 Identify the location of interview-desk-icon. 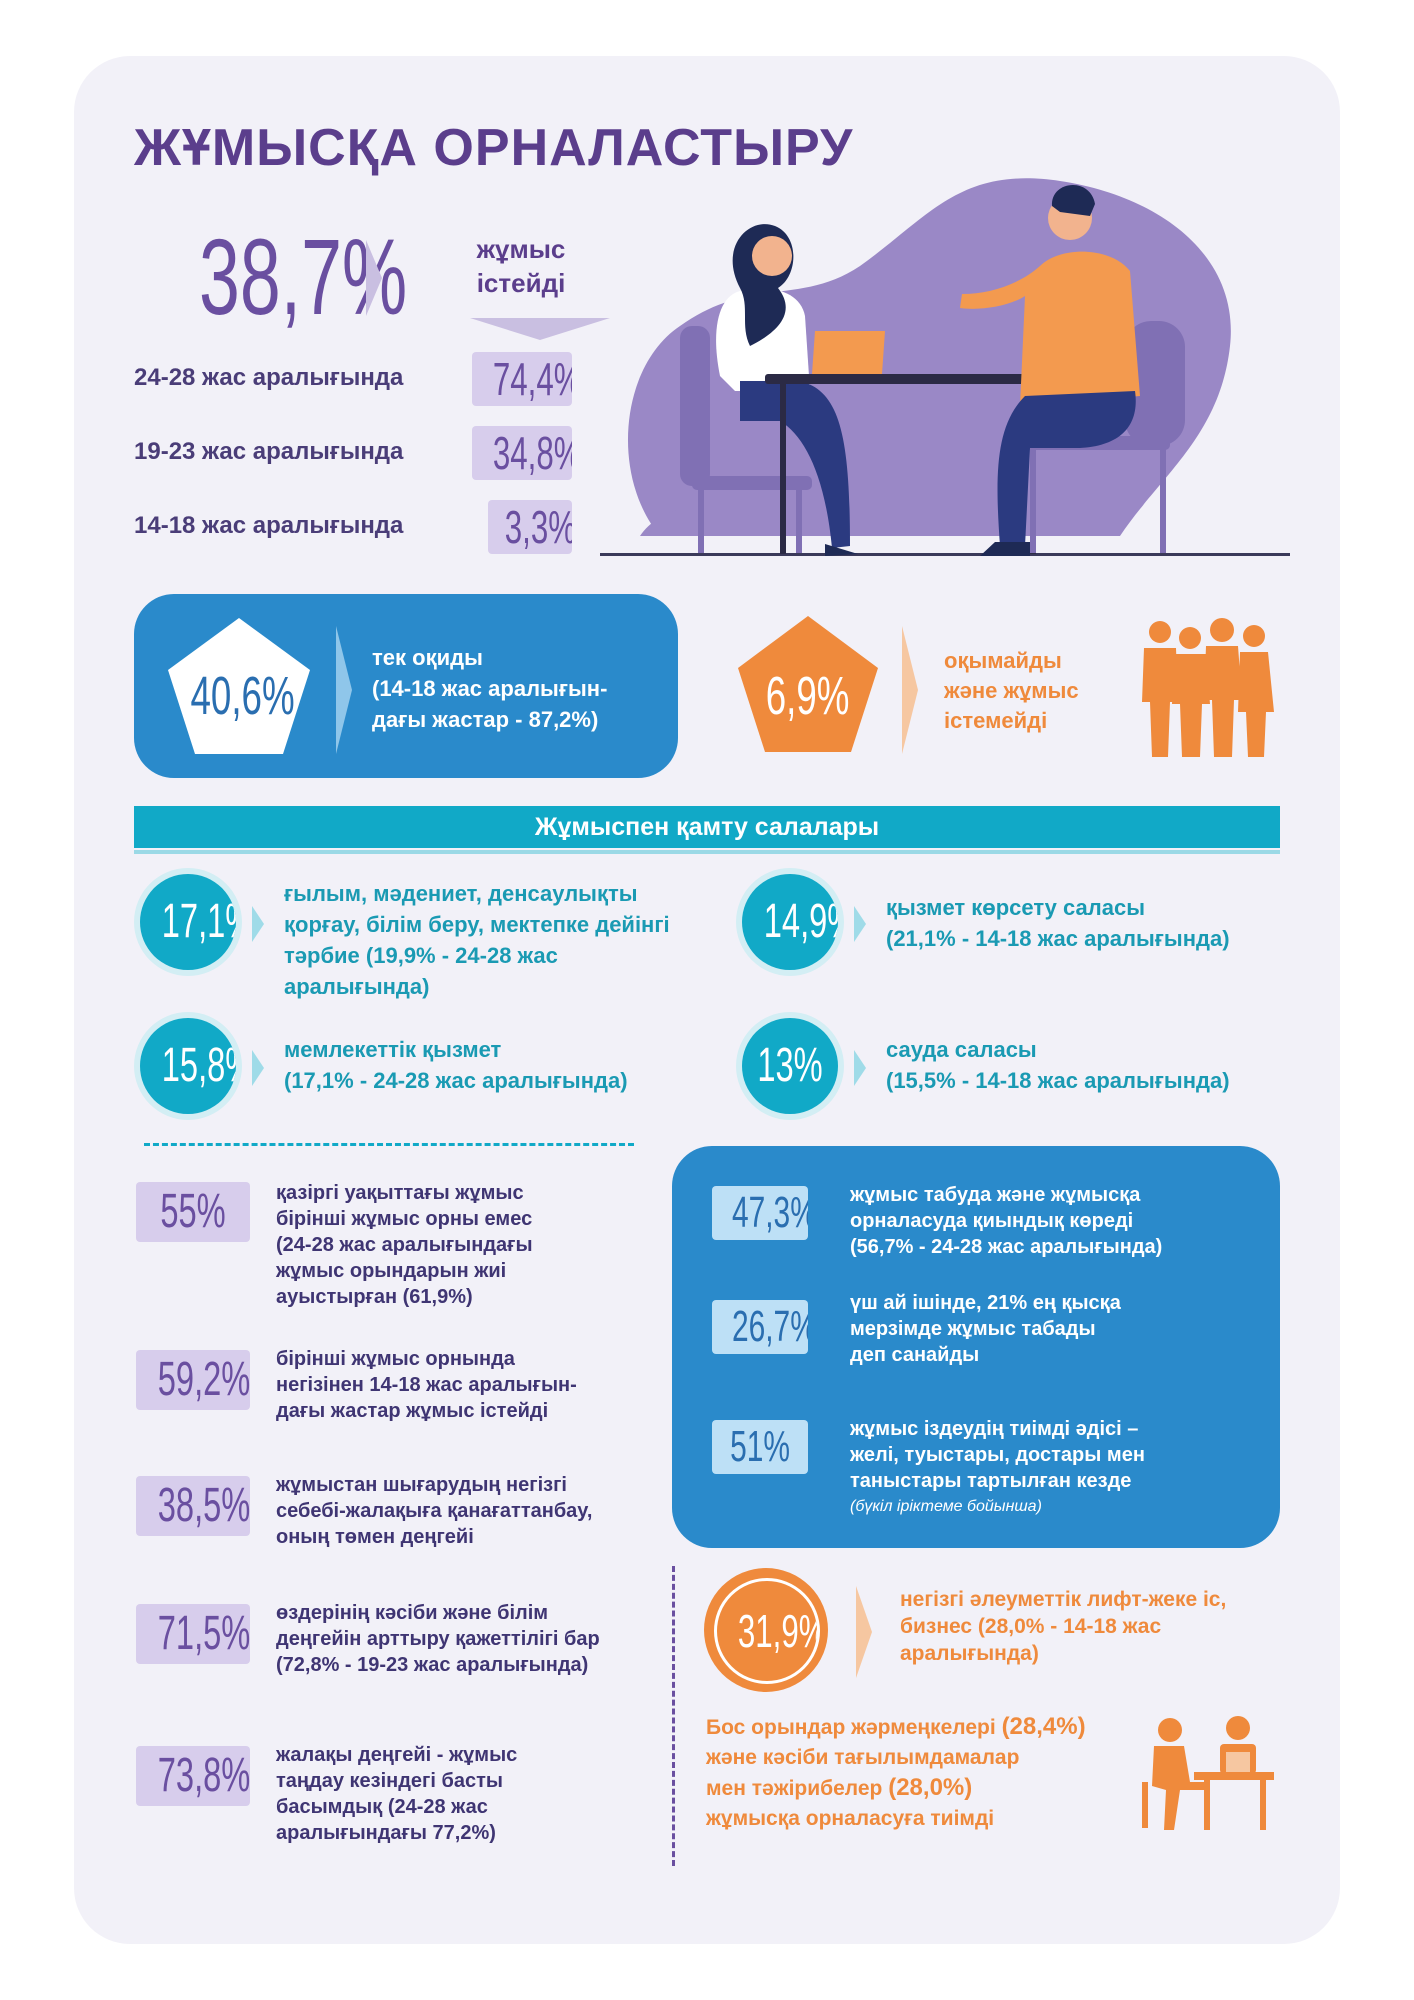
(1208, 1773).